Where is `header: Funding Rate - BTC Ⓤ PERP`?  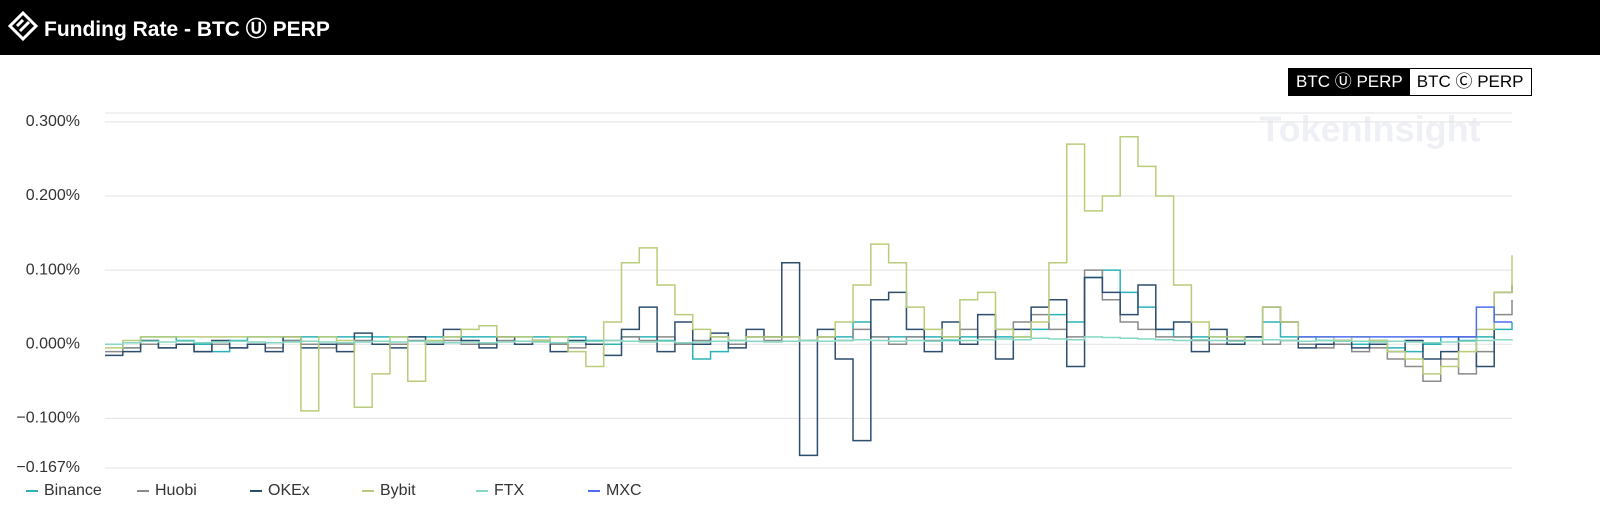
header: Funding Rate - BTC Ⓤ PERP is located at coordinates (800, 27).